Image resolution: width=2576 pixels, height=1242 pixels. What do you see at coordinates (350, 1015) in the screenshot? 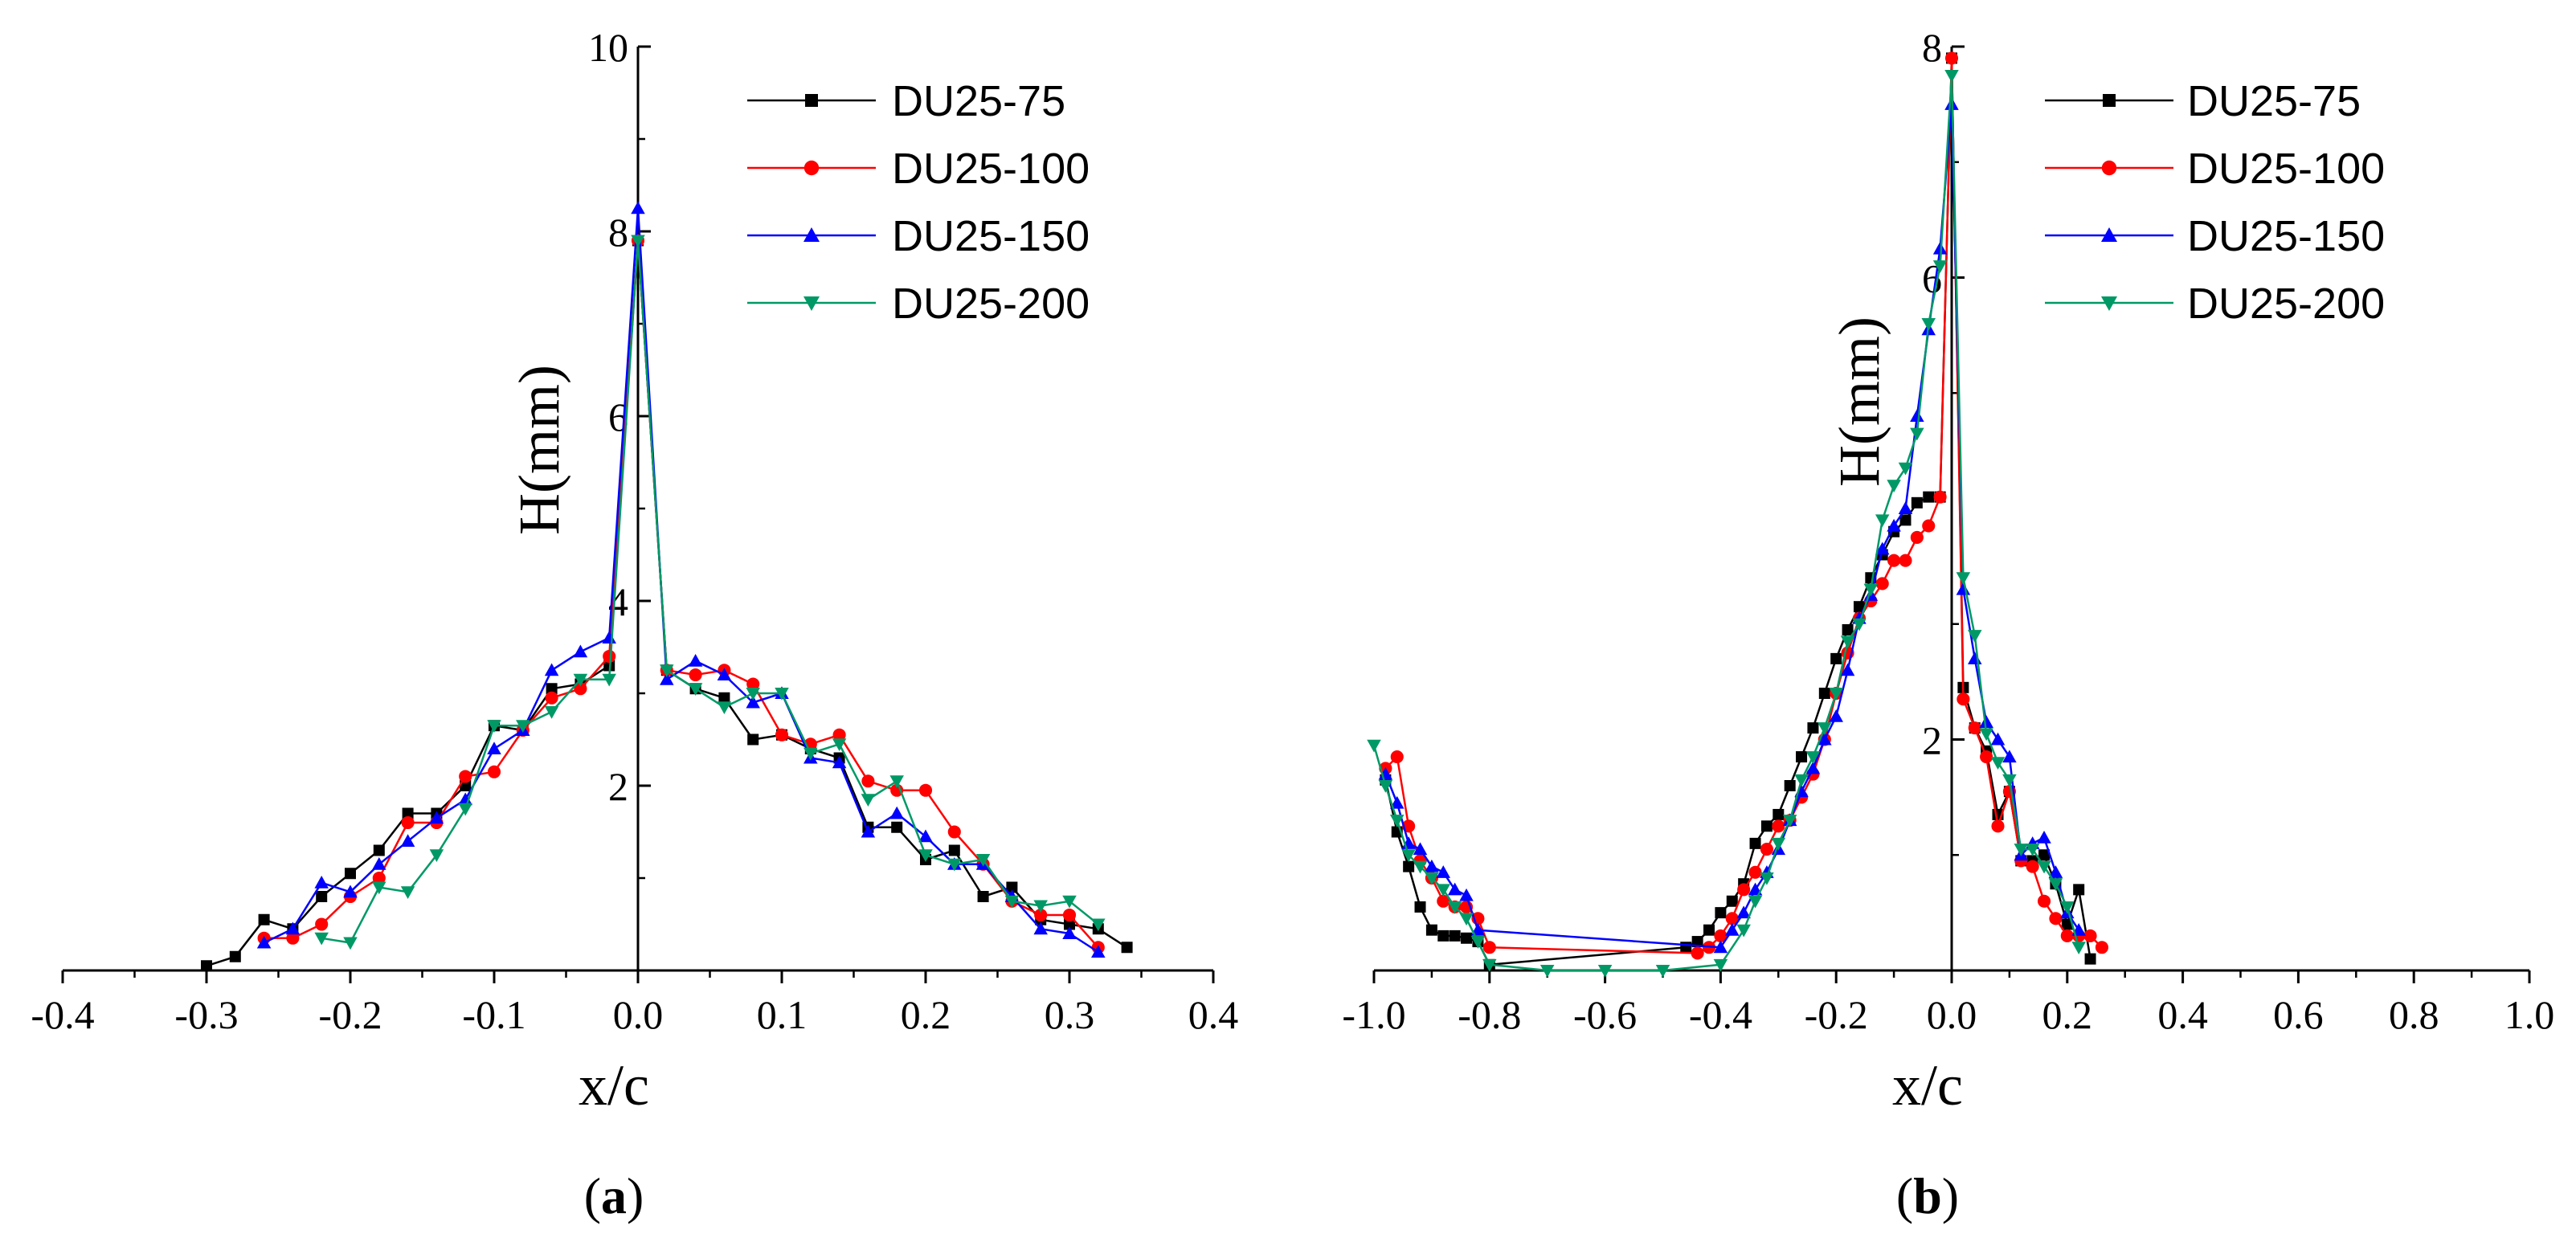
I see `x-tick-label: -0.2` at bounding box center [350, 1015].